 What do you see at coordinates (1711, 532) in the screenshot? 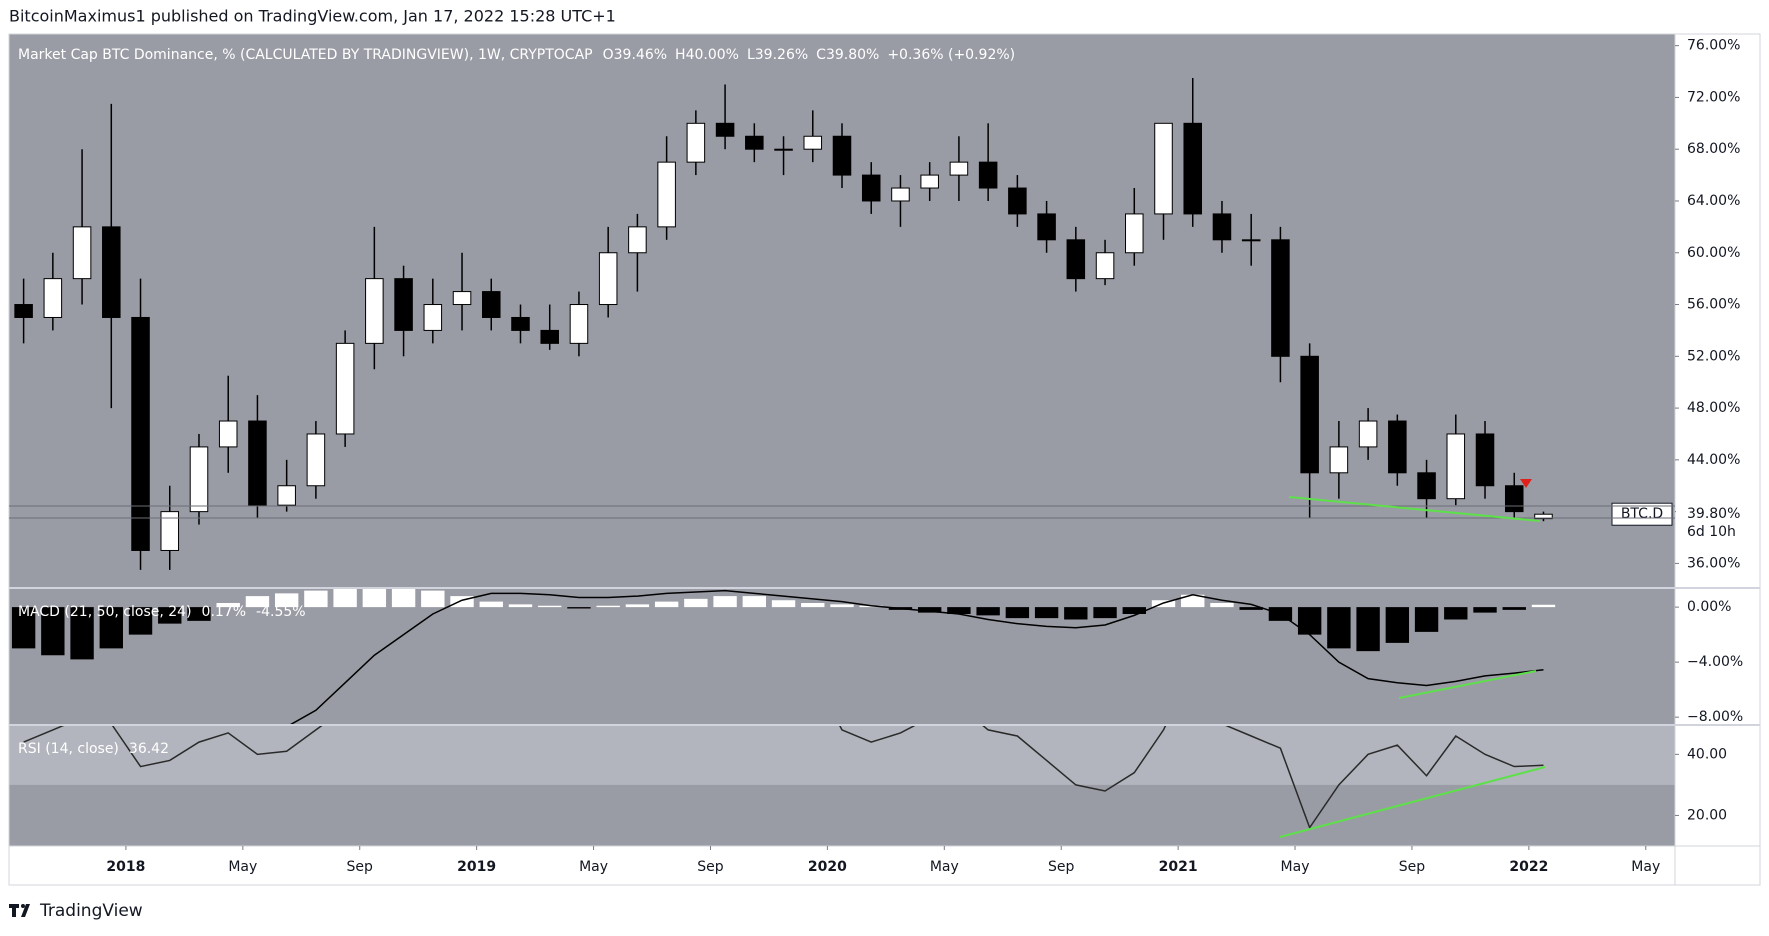
I see `countdown: 6d 10h` at bounding box center [1711, 532].